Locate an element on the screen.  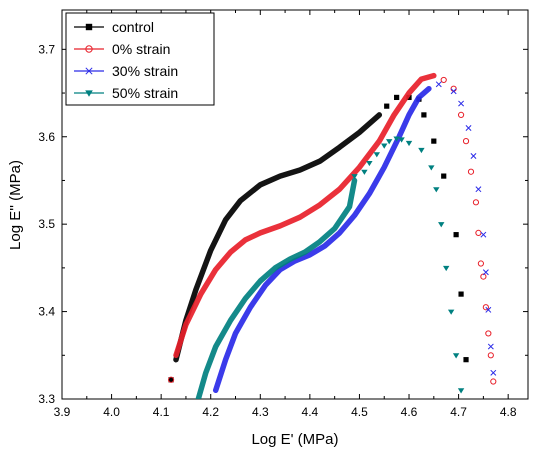
x-tick-label: 4.8 is located at coordinates (508, 412).